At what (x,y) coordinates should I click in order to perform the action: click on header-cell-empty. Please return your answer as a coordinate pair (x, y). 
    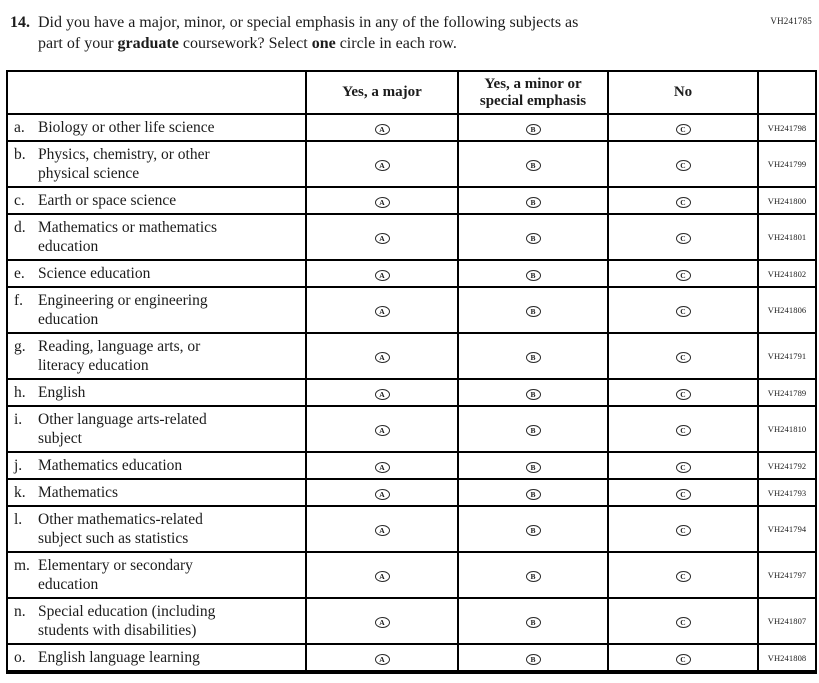
    Looking at the image, I should click on (156, 92).